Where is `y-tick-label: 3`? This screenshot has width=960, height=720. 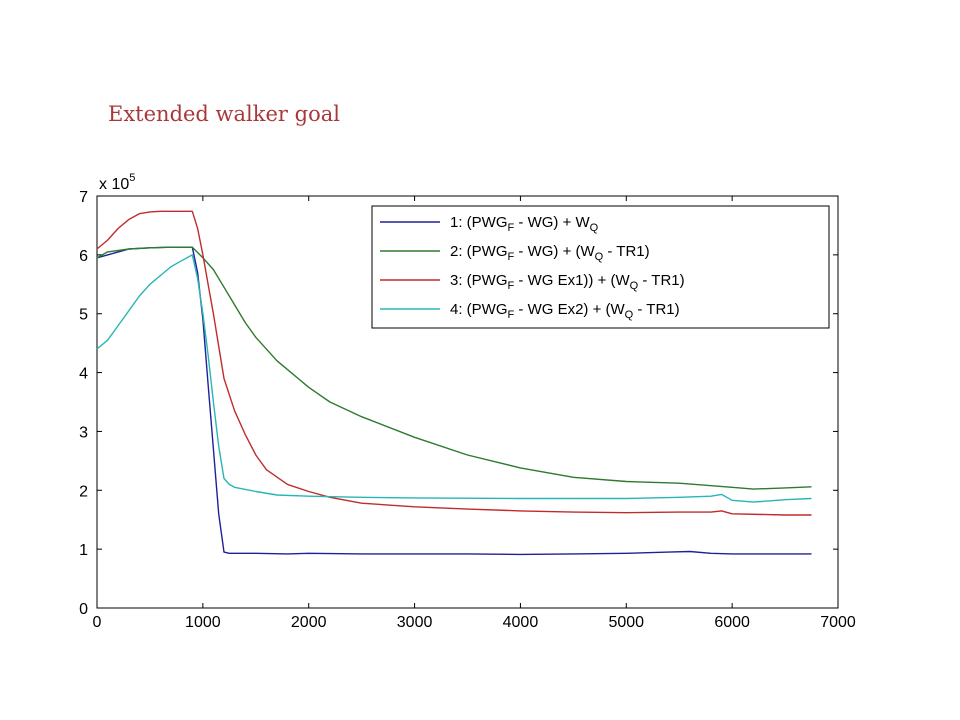
y-tick-label: 3 is located at coordinates (83, 432).